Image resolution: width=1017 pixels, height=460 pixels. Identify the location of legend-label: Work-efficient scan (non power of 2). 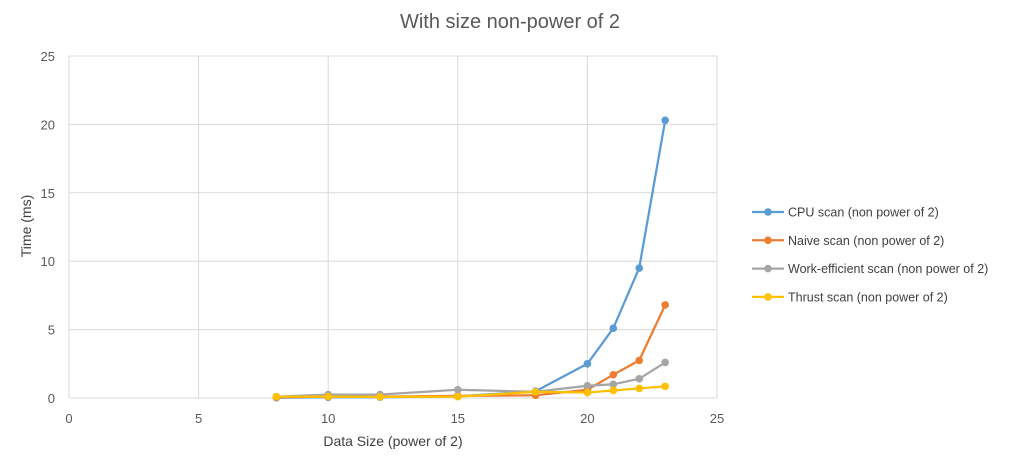
(888, 269).